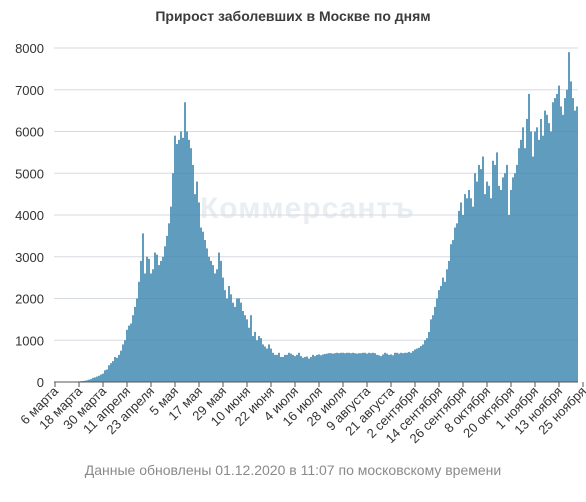 Image resolution: width=586 pixels, height=502 pixels. What do you see at coordinates (29, 132) in the screenshot?
I see `y-tick-label: 6000` at bounding box center [29, 132].